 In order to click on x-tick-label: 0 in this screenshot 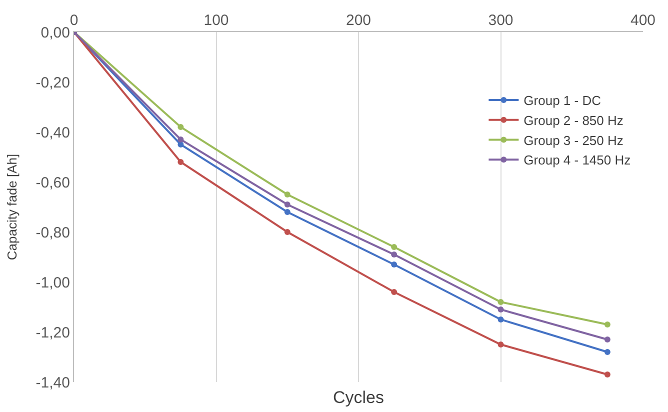, I will do `click(74, 20)`.